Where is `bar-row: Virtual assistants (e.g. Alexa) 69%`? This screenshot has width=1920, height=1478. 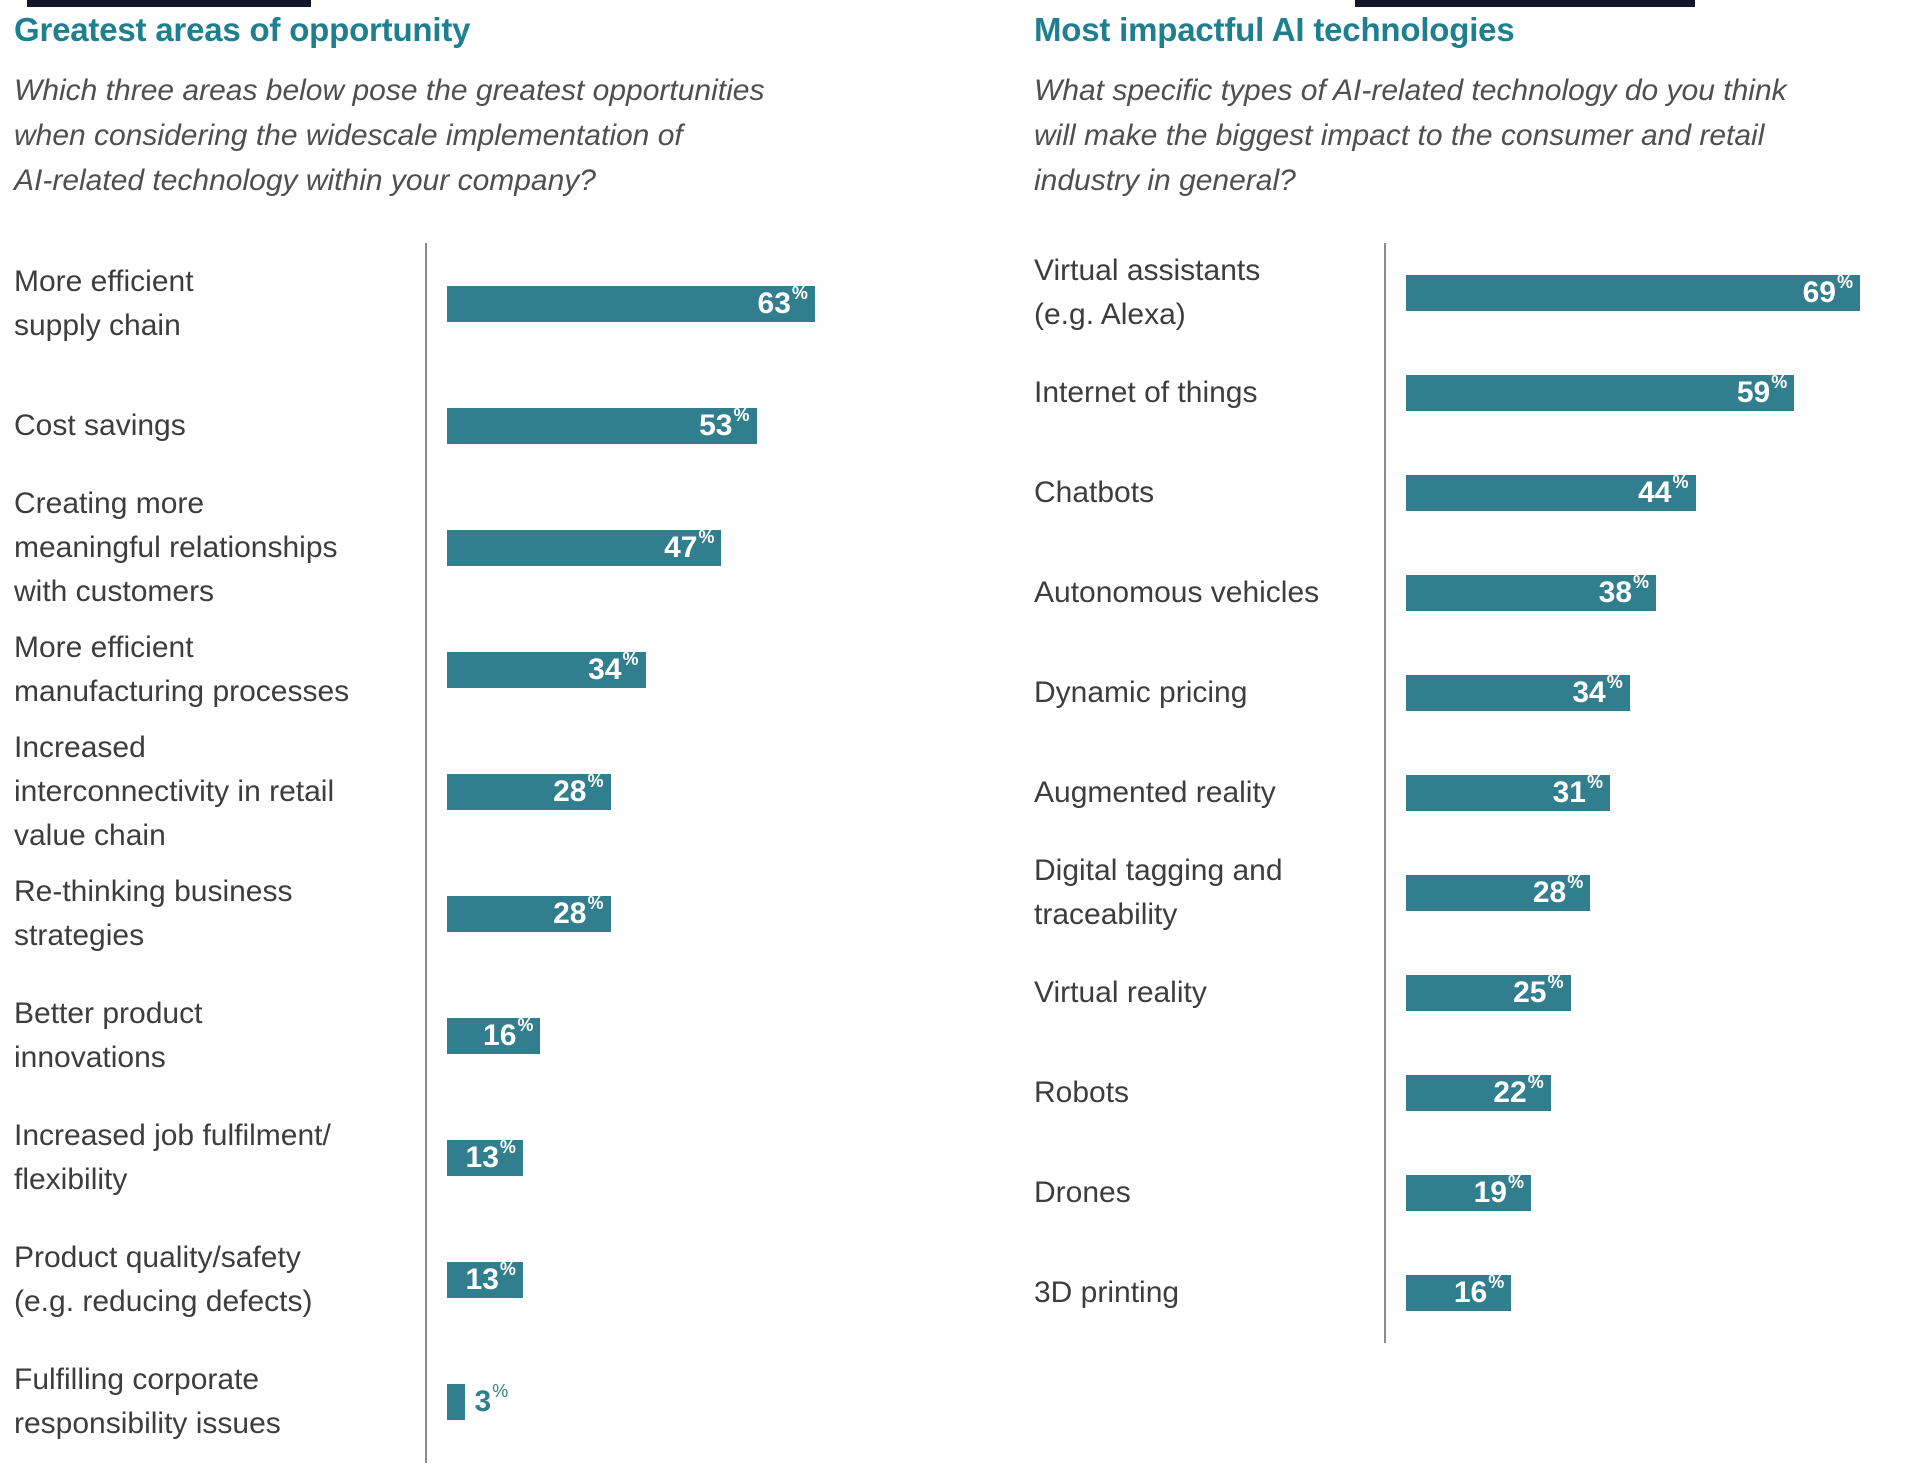
bar-row: Virtual assistants (e.g. Alexa) 69% is located at coordinates (1476, 293).